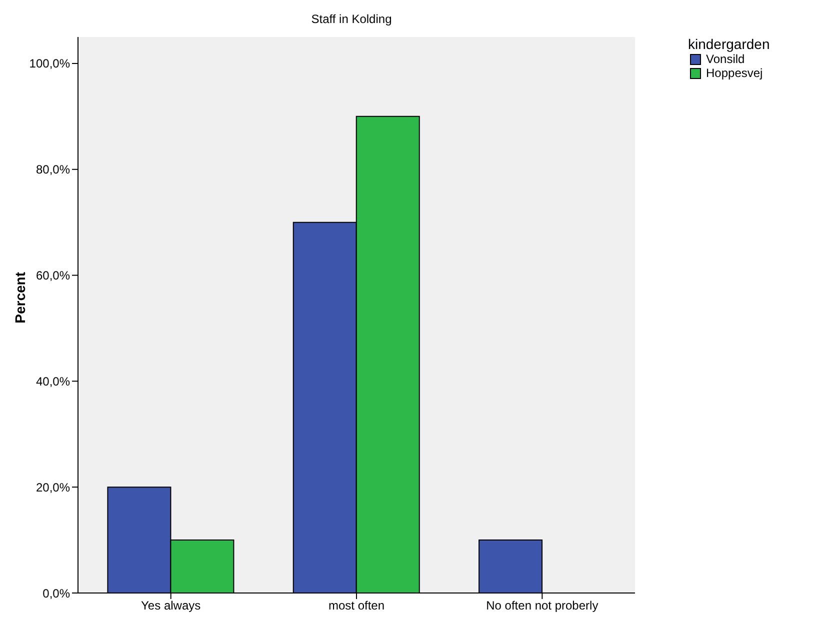 The width and height of the screenshot is (821, 639). I want to click on legend-label: Vonsild, so click(725, 59).